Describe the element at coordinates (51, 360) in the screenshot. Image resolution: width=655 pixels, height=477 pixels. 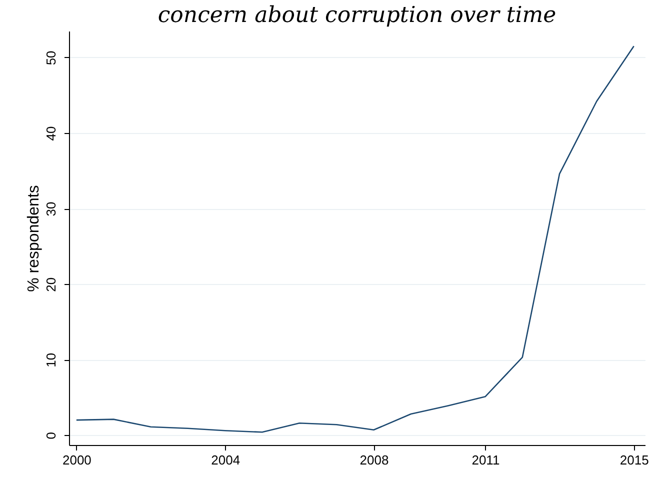
I see `y-tick-label: 10` at that location.